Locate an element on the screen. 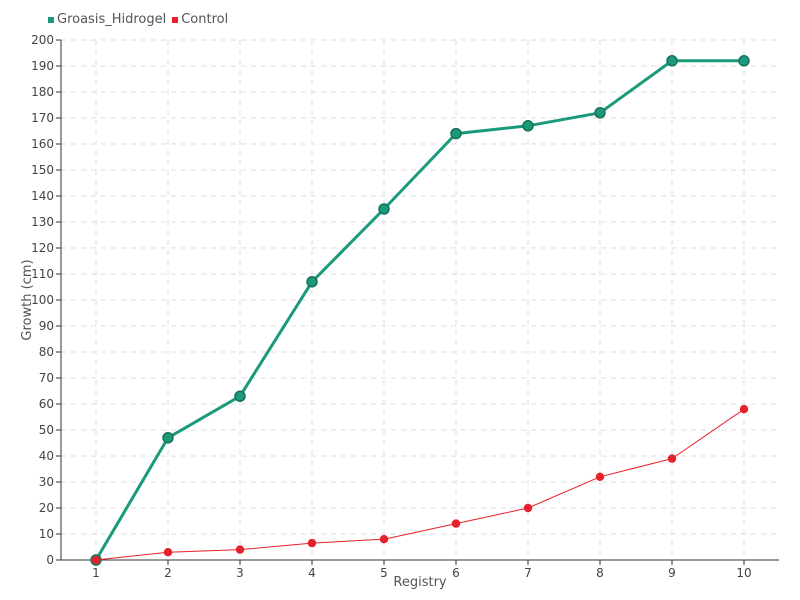 The image size is (800, 600). legend-label-control: Control is located at coordinates (205, 19).